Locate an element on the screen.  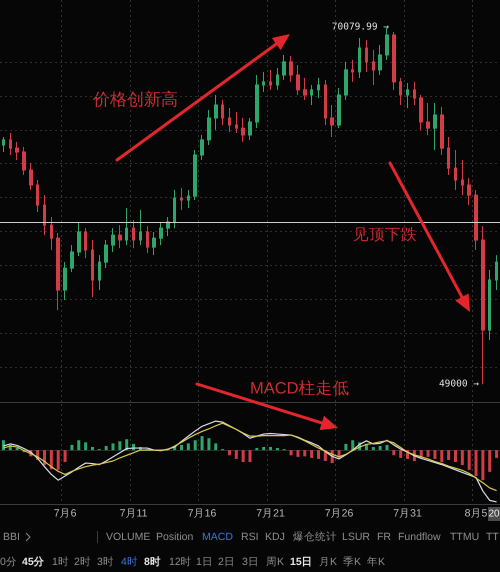
text: 周K is located at coordinates (275, 562).